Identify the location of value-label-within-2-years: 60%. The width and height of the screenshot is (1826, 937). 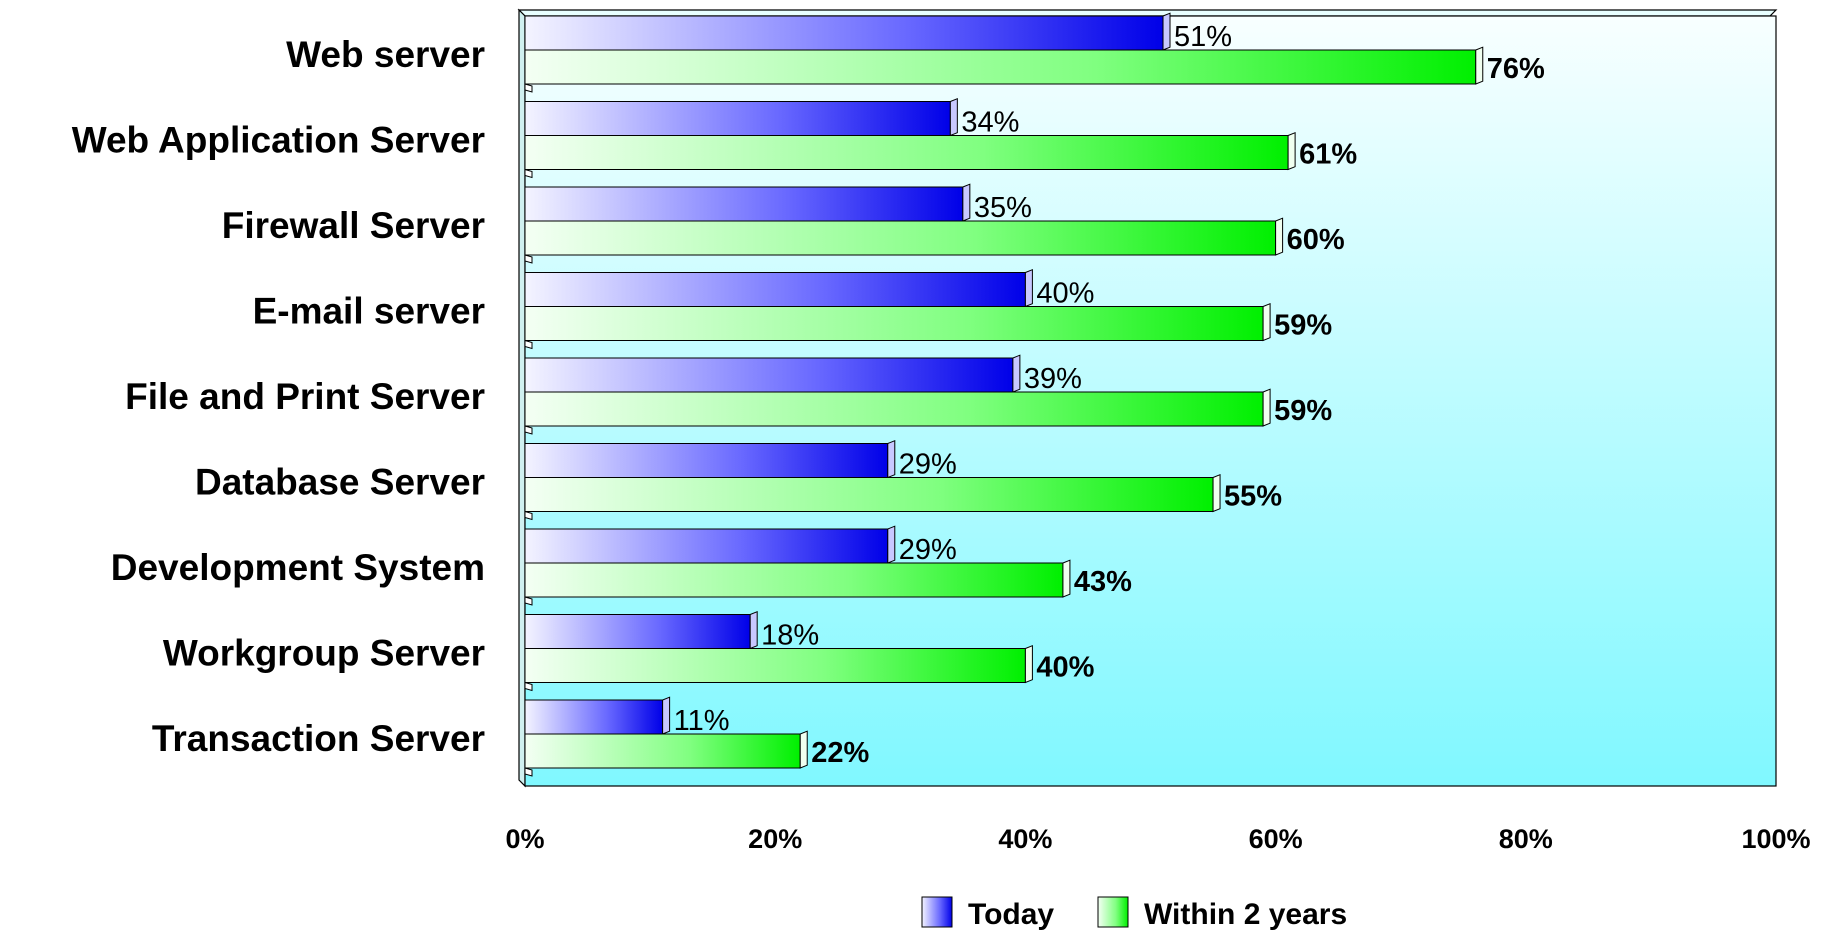
(1316, 240).